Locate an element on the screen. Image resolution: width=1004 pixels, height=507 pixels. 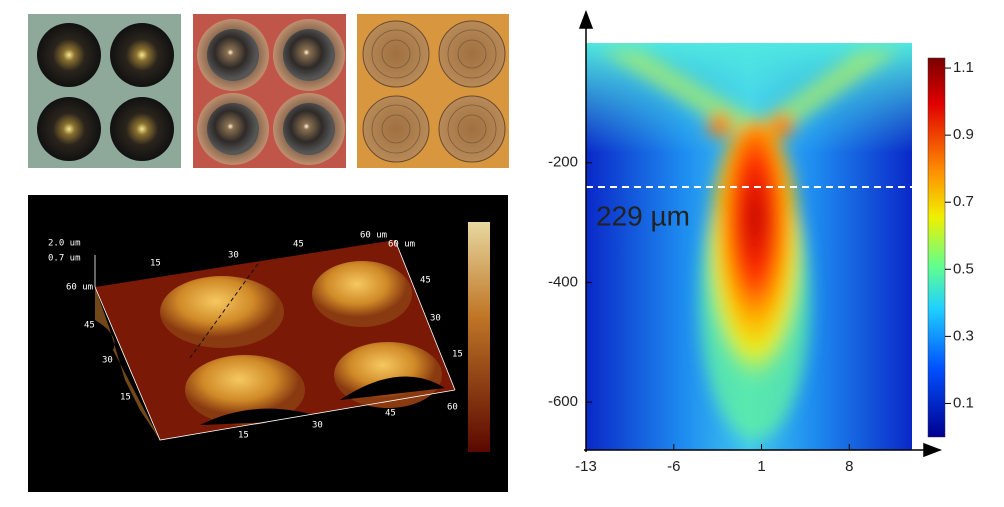
afm-label: 0.7 um is located at coordinates (64, 259).